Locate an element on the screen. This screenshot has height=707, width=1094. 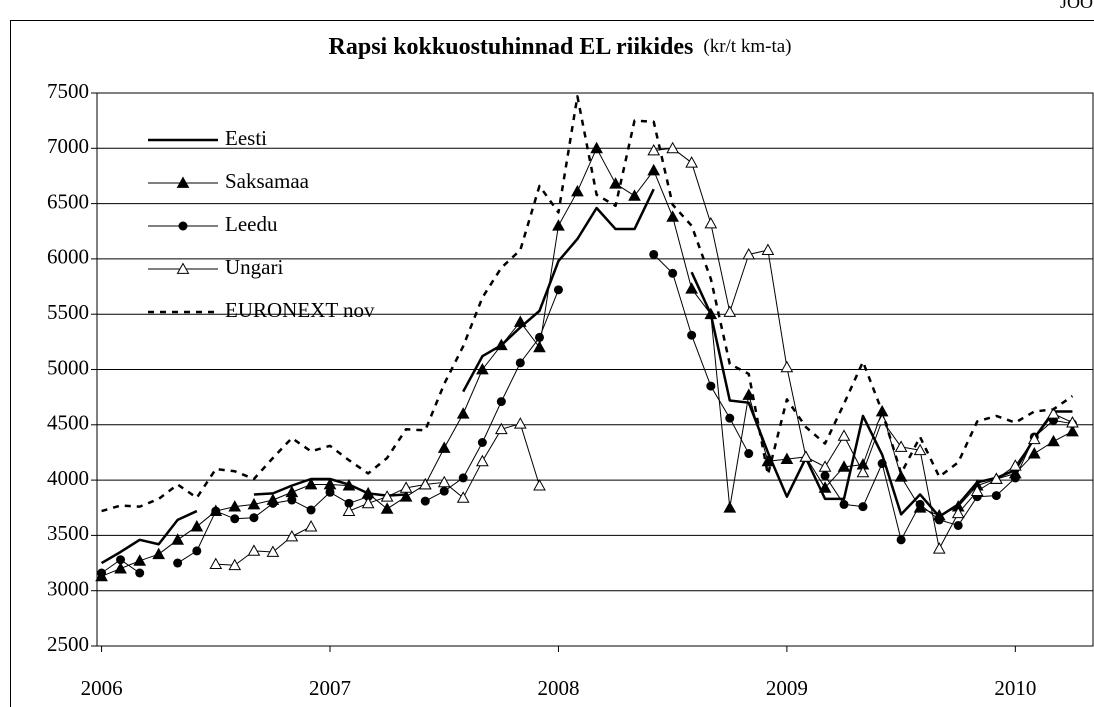
corner-text: JOO is located at coordinates (1076, 6).